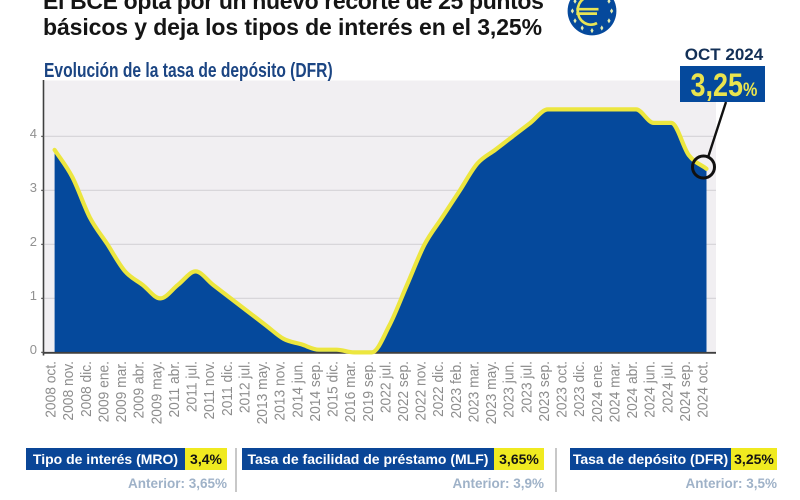  Describe the element at coordinates (597, 391) in the screenshot. I see `svg-text: 2024 ene.` at that location.